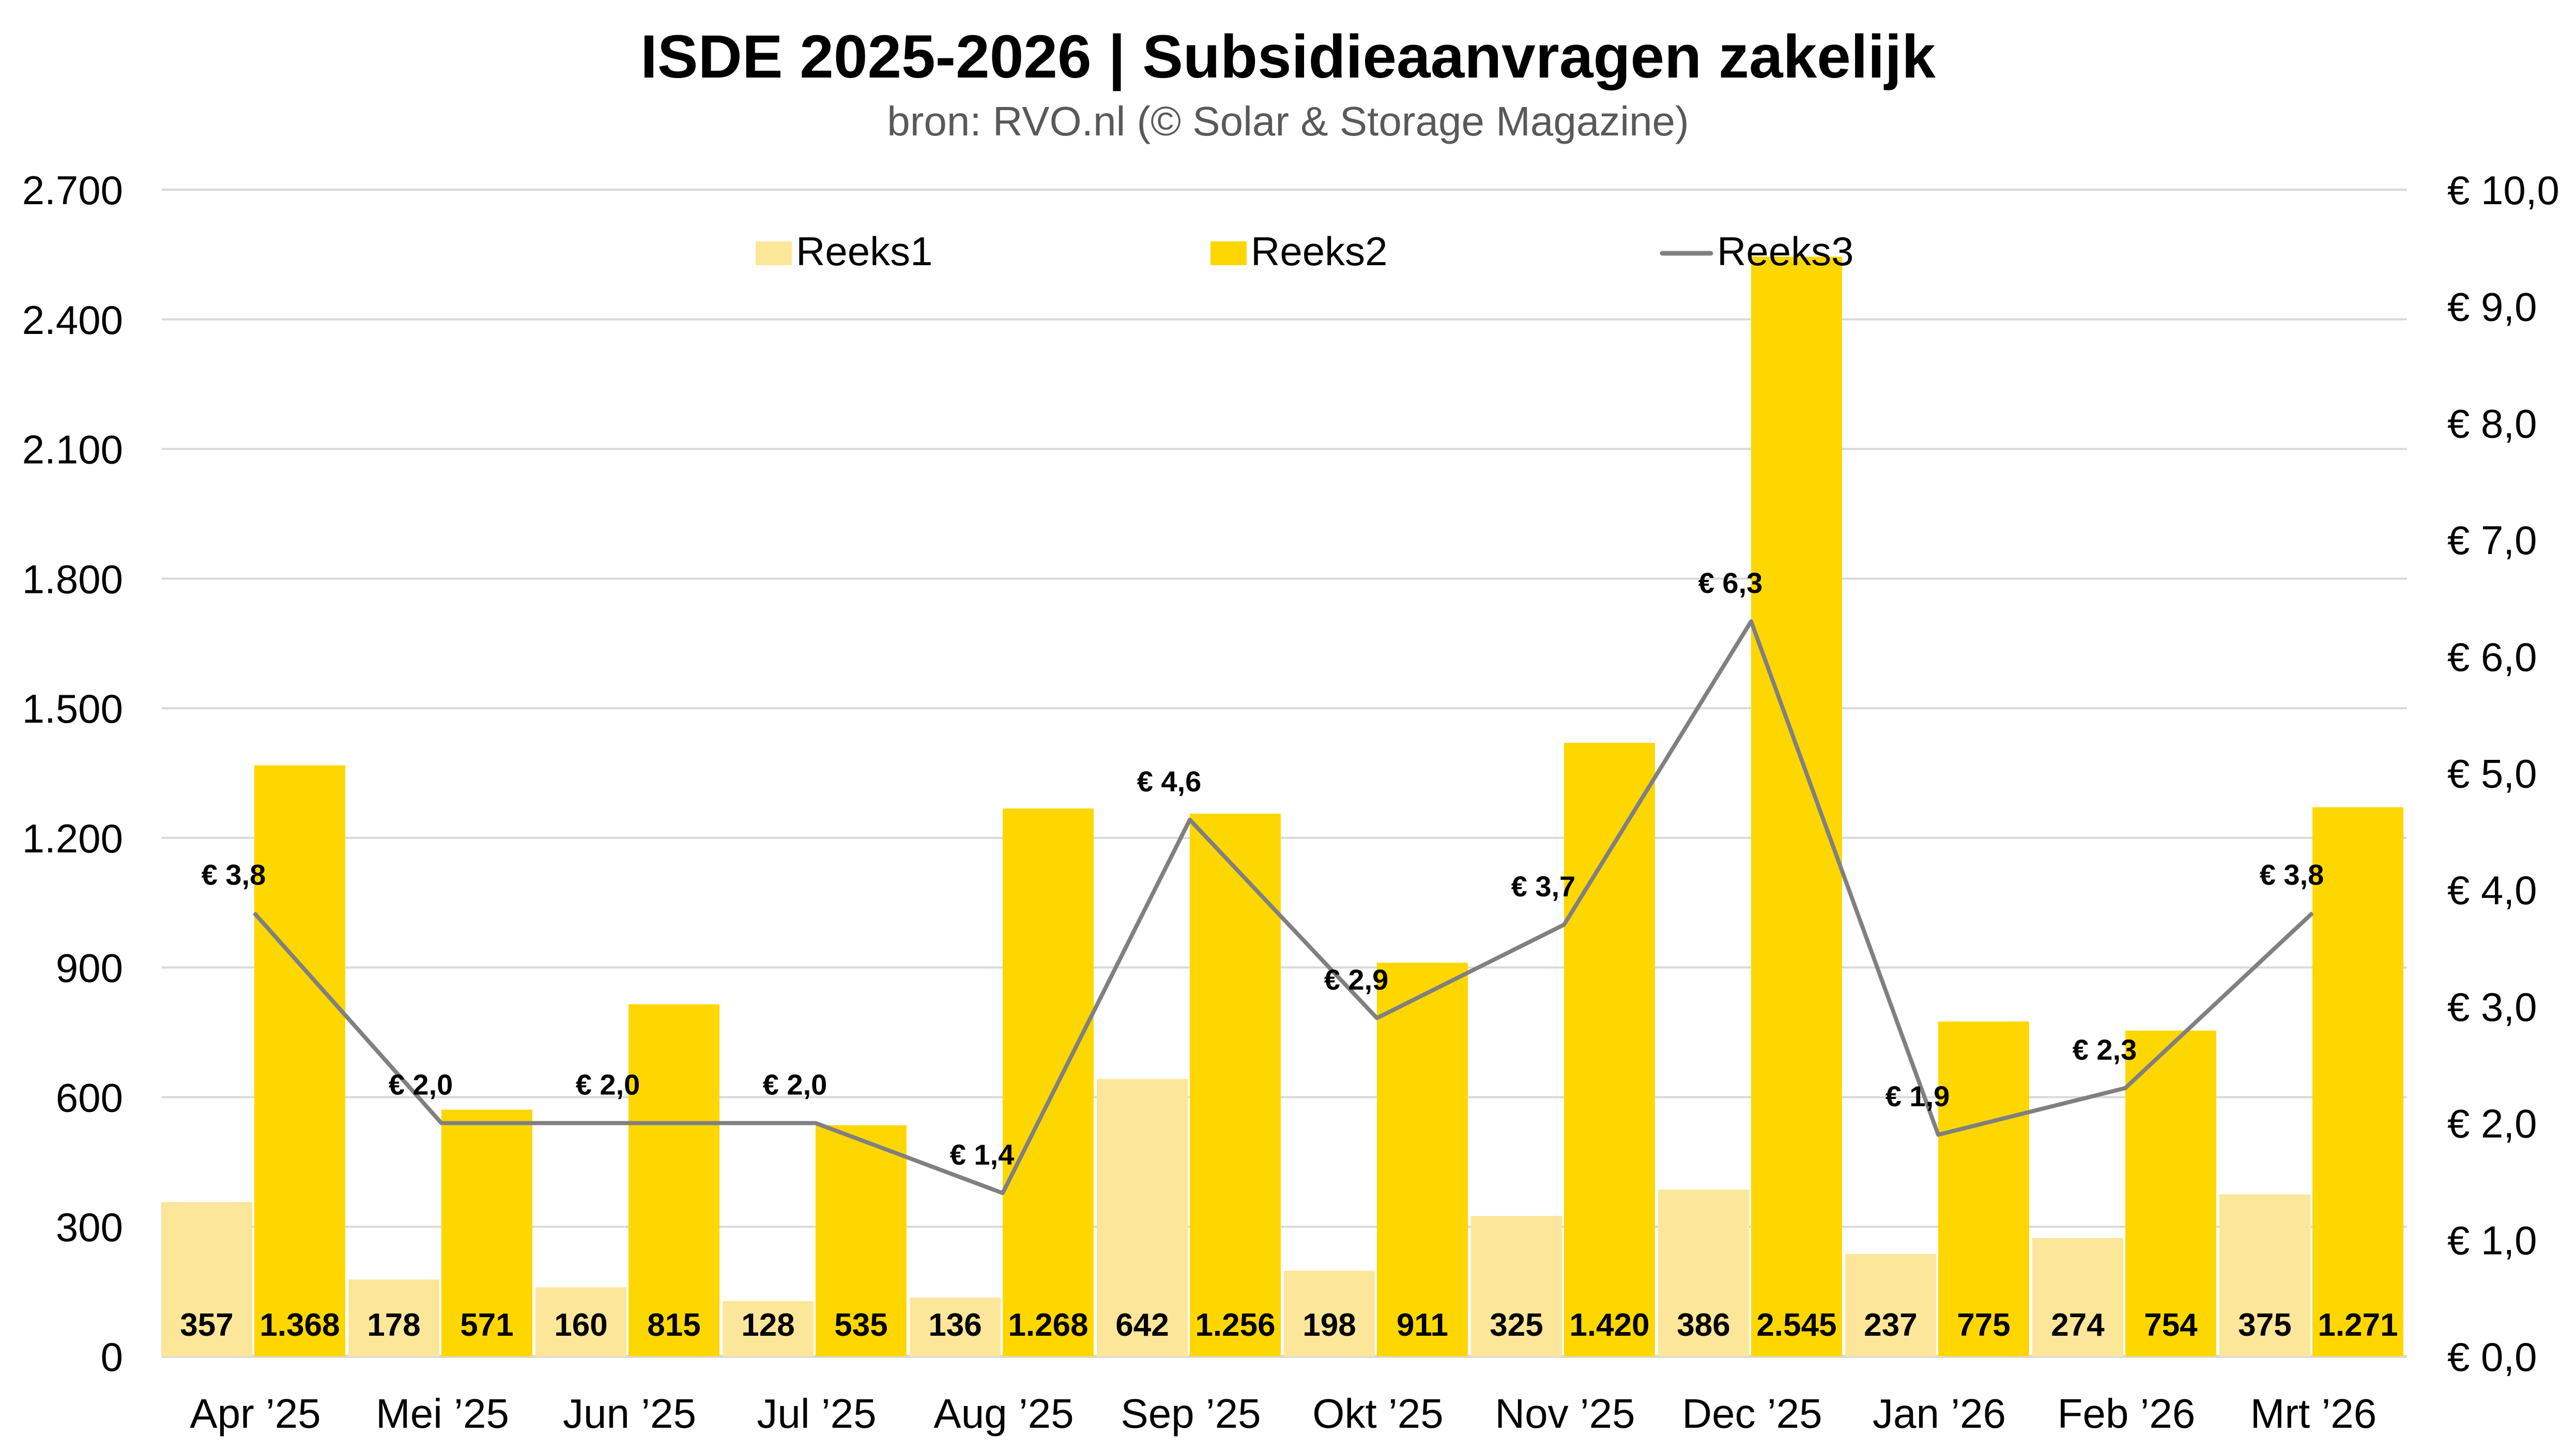 This screenshot has height=1451, width=2576. Describe the element at coordinates (2503, 190) in the screenshot. I see `y-right-tick-label: € 10,0` at that location.